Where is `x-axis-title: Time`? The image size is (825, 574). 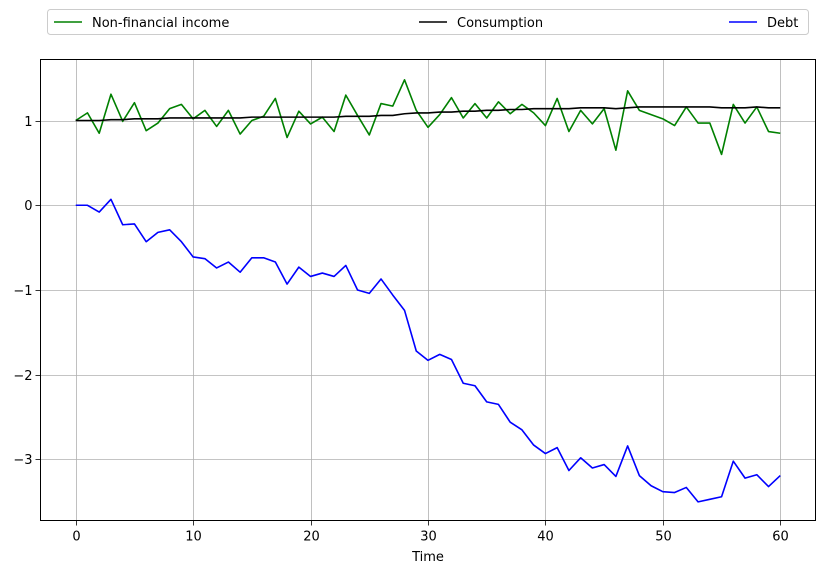
x-axis-title: Time is located at coordinates (427, 557).